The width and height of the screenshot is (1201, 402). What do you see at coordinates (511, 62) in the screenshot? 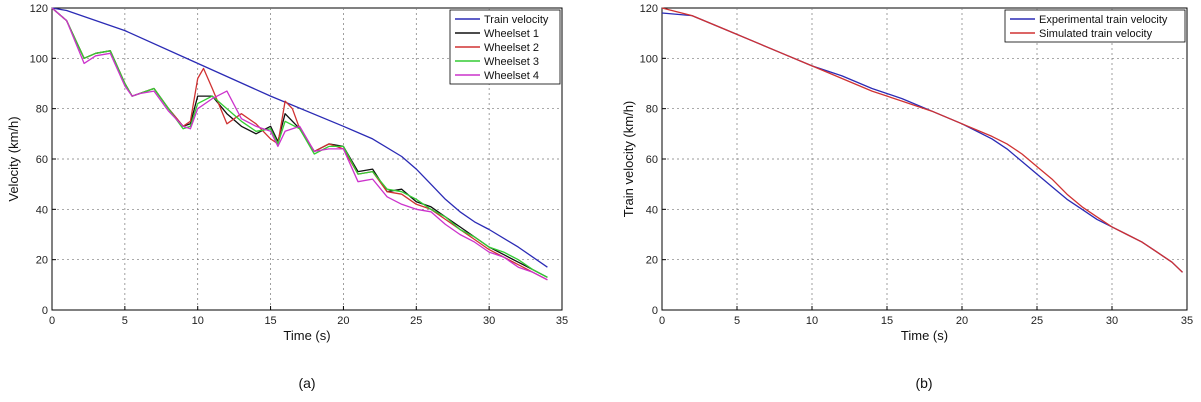
I see `legend-entry: Wheelset 3` at bounding box center [511, 62].